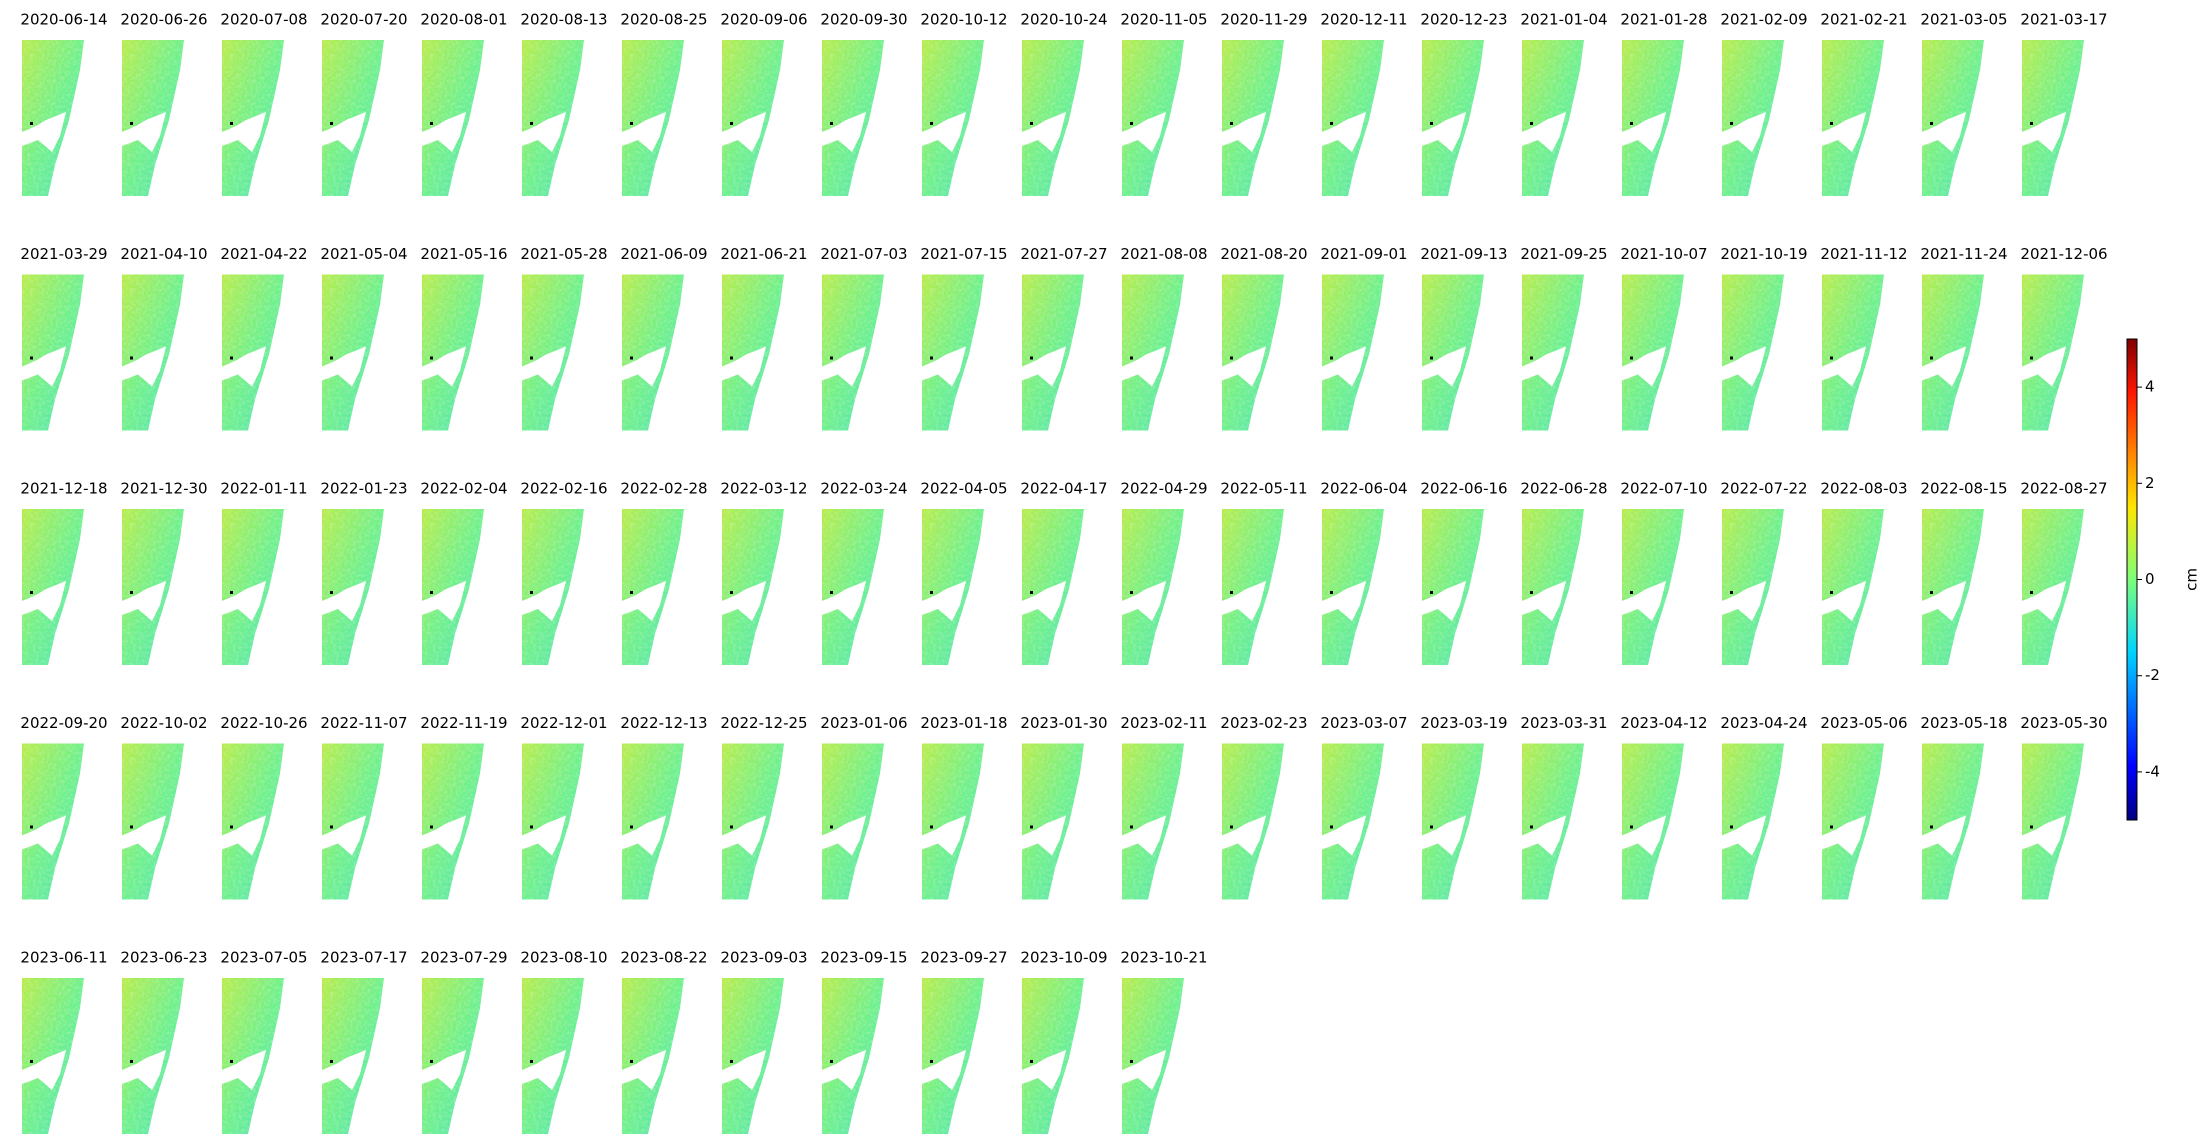 Image resolution: width=2205 pixels, height=1144 pixels. I want to click on panel-title: 2023-05-18, so click(1963, 723).